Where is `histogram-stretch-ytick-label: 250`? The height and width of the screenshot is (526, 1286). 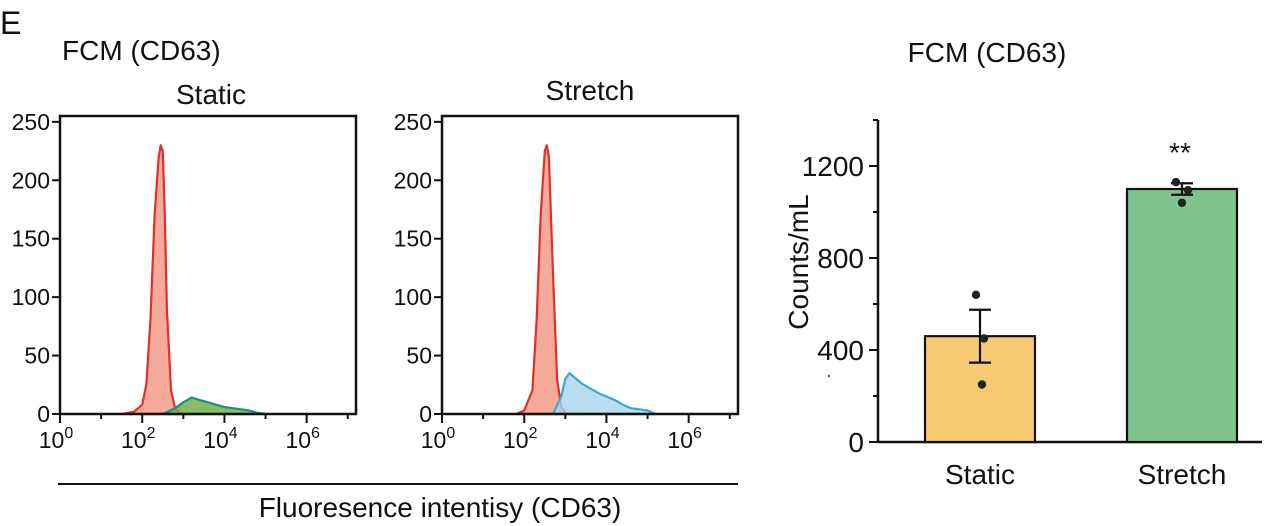
histogram-stretch-ytick-label: 250 is located at coordinates (413, 122).